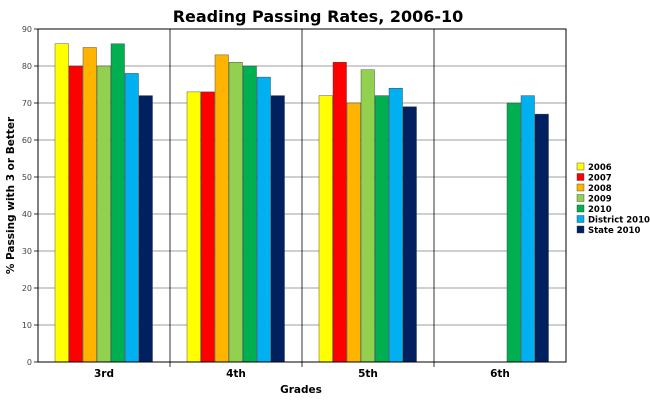  What do you see at coordinates (104, 374) in the screenshot?
I see `x-tick-label: 3rd` at bounding box center [104, 374].